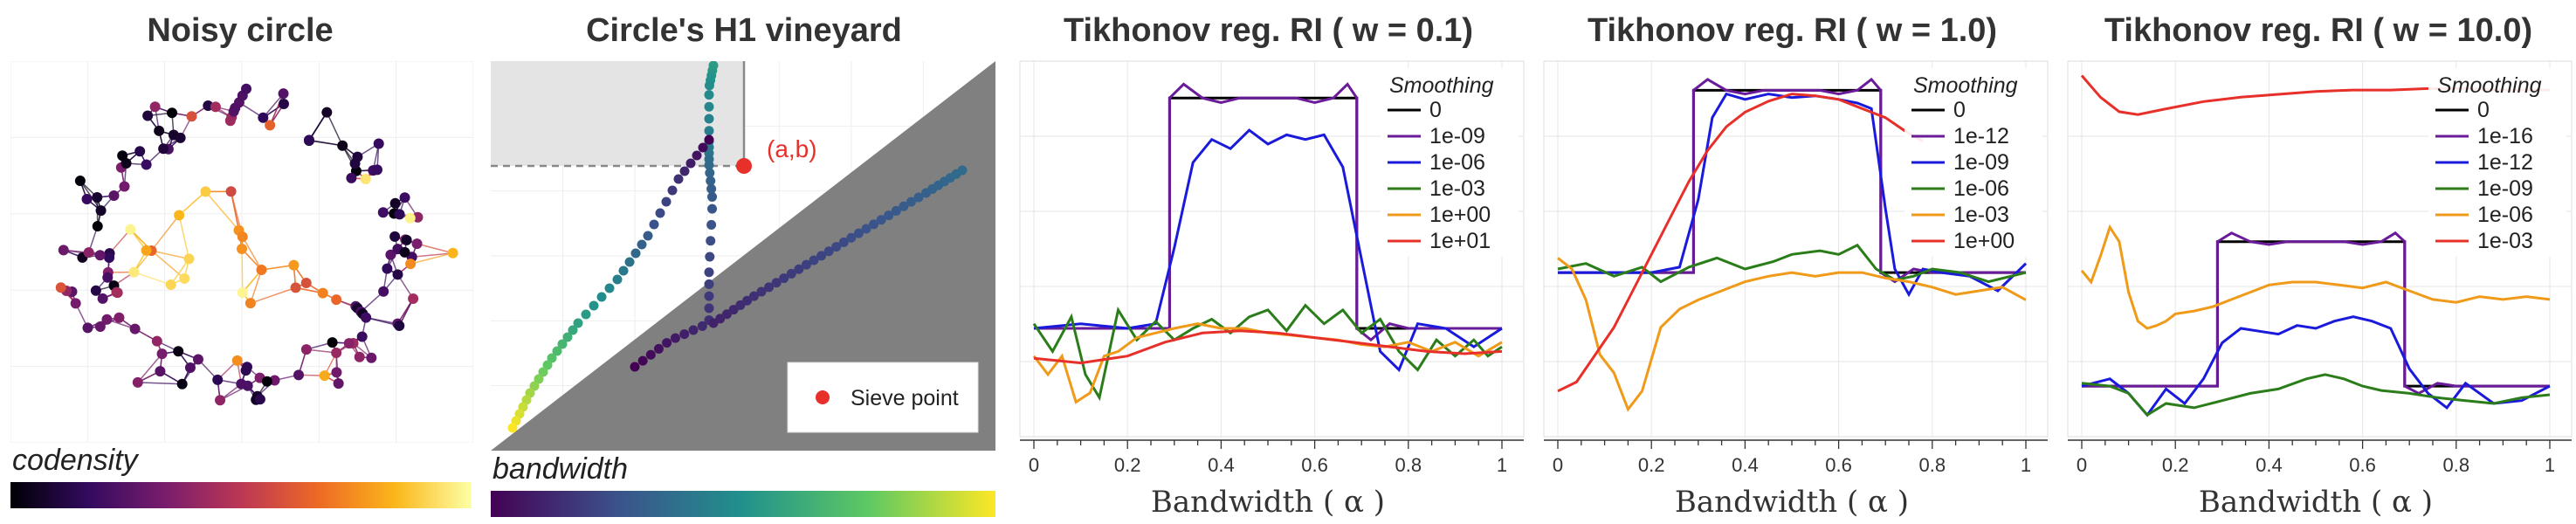  What do you see at coordinates (744, 30) in the screenshot?
I see `vineyard-title: Circle's H1 vineyard` at bounding box center [744, 30].